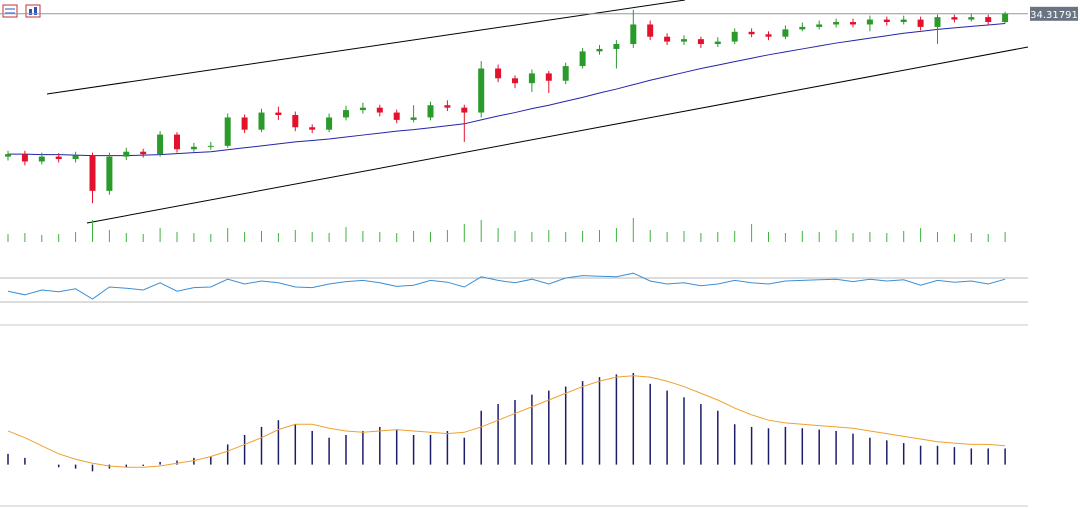 The width and height of the screenshot is (1080, 509). I want to click on price-label: 34.31791, so click(1054, 15).